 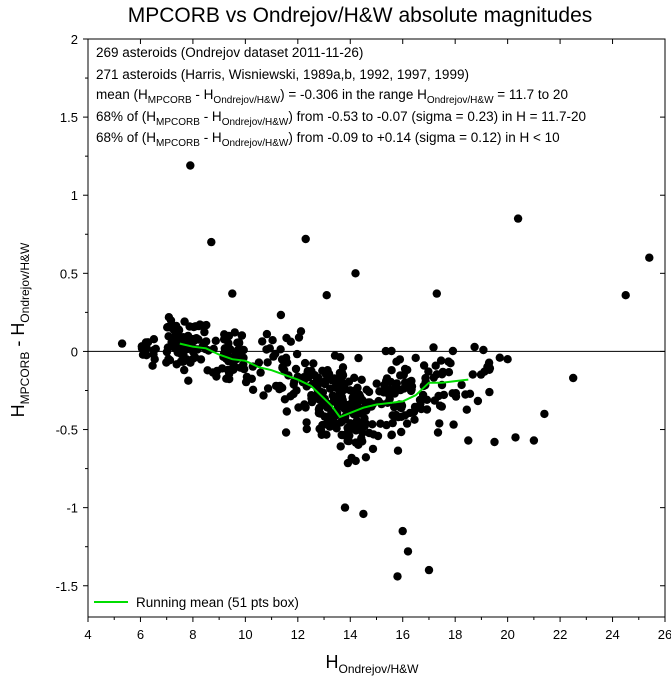 What do you see at coordinates (122, 94) in the screenshot?
I see `ann3-a: mean (H` at bounding box center [122, 94].